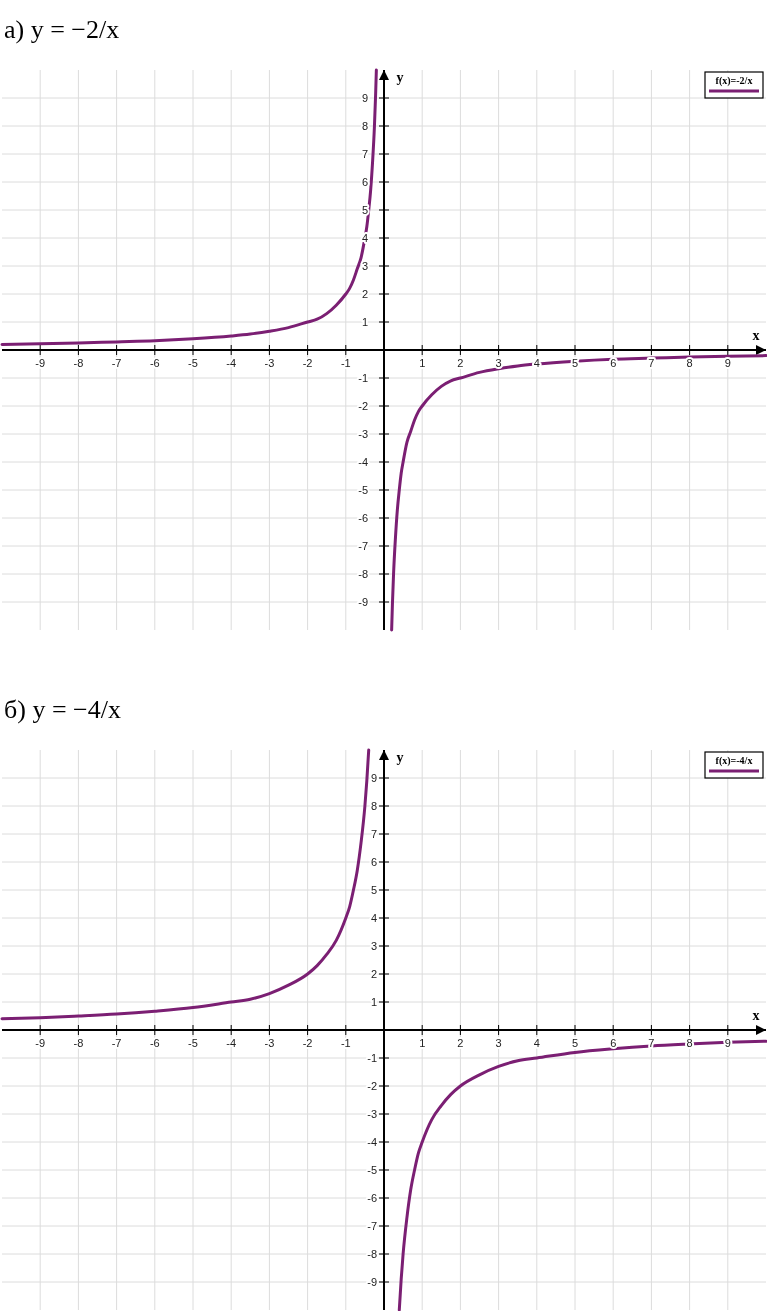 The image size is (767, 1311). What do you see at coordinates (734, 81) in the screenshot?
I see `text: f(x)=-2/x` at bounding box center [734, 81].